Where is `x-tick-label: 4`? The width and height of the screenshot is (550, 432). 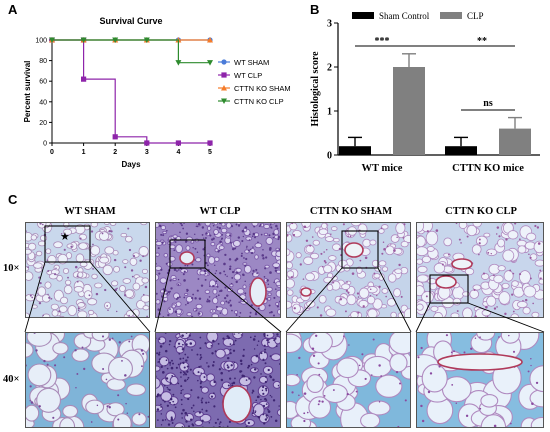
x-tick-label: 4 is located at coordinates (178, 152).